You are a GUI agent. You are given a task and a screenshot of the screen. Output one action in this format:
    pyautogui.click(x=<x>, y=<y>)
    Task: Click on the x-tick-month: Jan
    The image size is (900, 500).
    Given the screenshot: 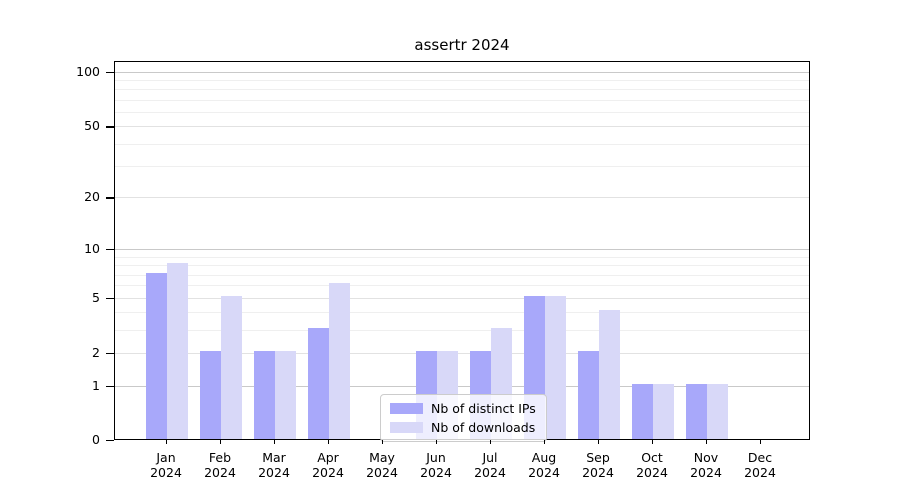 What is the action you would take?
    pyautogui.click(x=166, y=457)
    